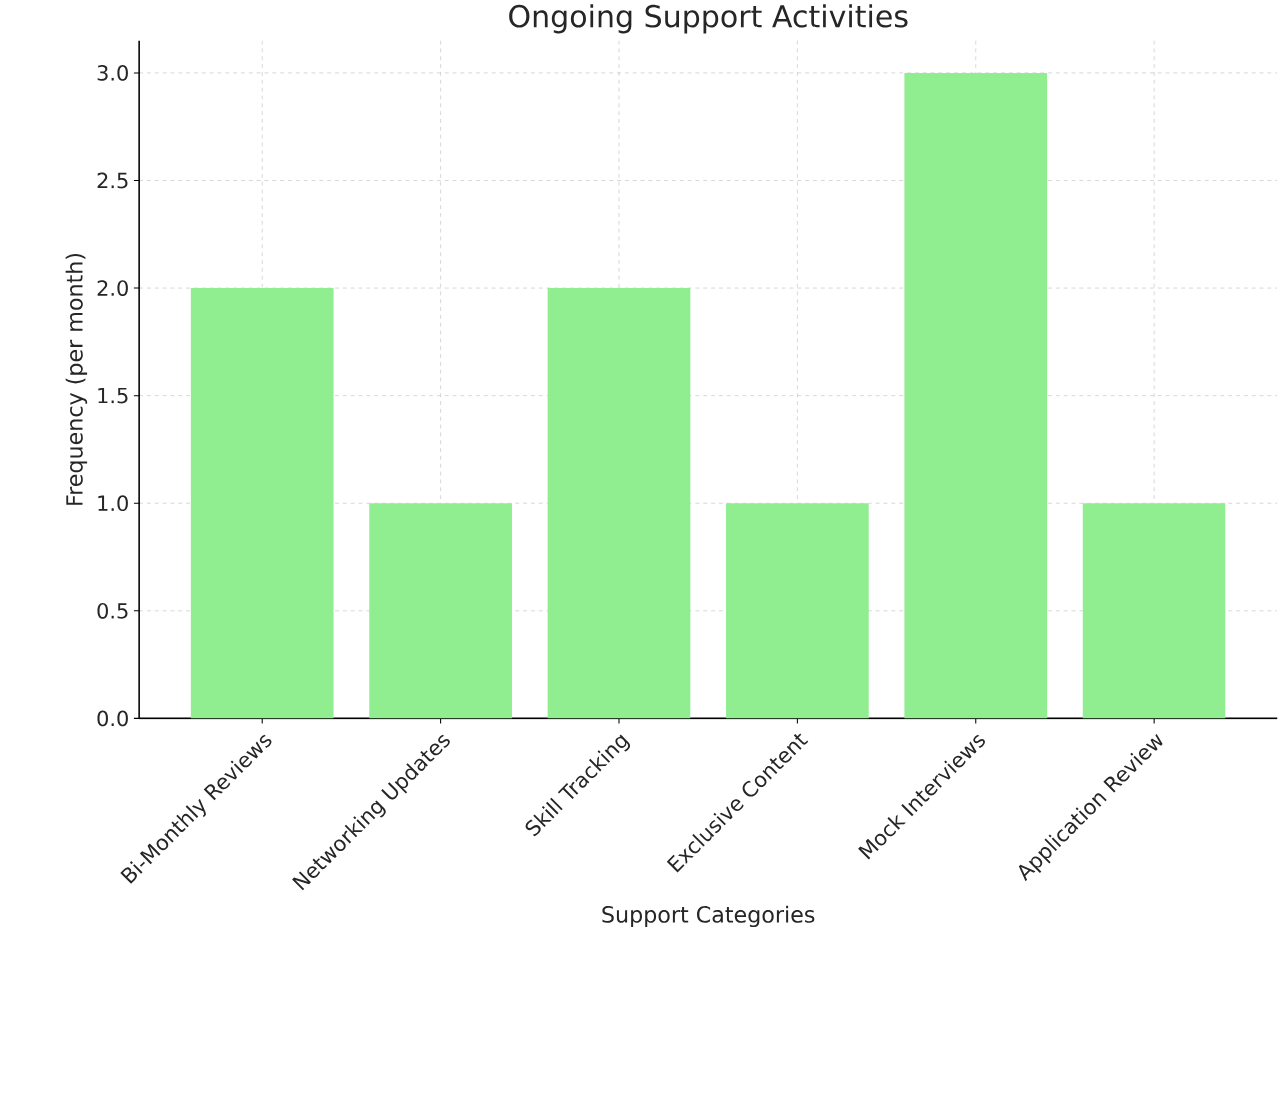 This screenshot has width=1278, height=1112. What do you see at coordinates (708, 19) in the screenshot?
I see `chart-title: Ongoing Support Activities` at bounding box center [708, 19].